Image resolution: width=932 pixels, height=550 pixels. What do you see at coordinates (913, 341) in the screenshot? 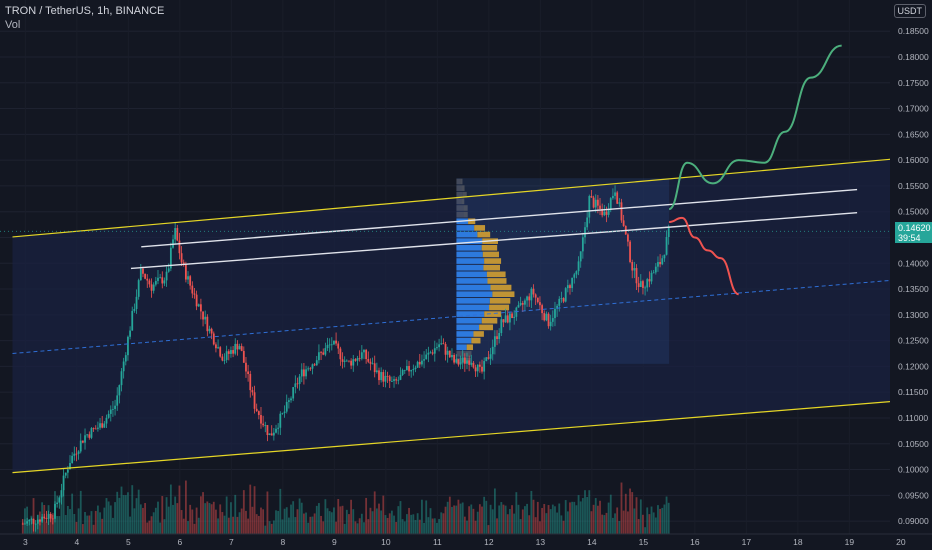
I see `price-tick-label: 0.12500` at bounding box center [913, 341].